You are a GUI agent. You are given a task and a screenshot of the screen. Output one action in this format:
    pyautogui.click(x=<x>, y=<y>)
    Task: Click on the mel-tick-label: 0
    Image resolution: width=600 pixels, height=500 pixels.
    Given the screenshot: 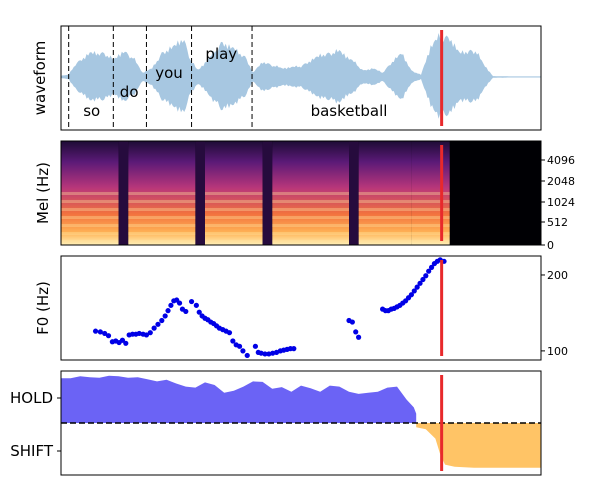 What is the action you would take?
    pyautogui.click(x=550, y=245)
    